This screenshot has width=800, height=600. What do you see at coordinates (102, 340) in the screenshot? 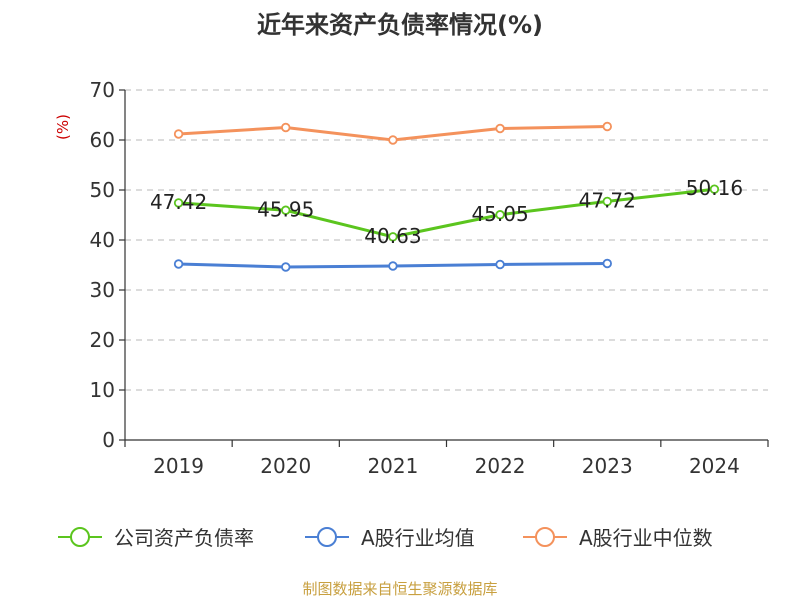
I see `y-tick-label: 20` at bounding box center [102, 340].